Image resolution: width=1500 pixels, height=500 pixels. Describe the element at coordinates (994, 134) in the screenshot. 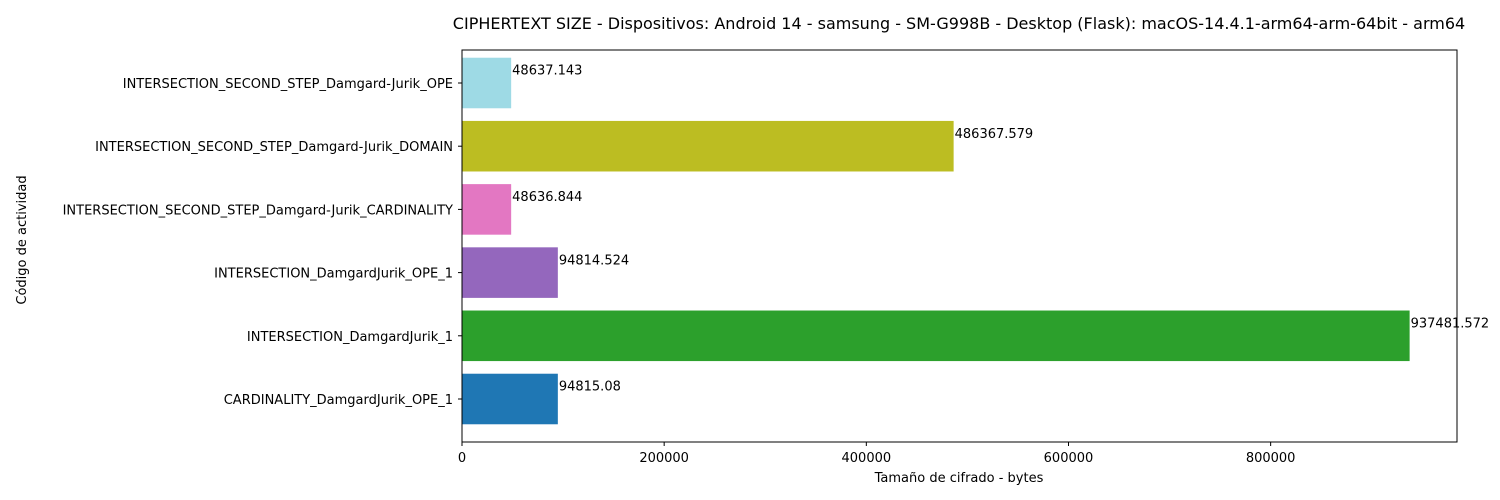

I see `data-label: 486367.579` at that location.